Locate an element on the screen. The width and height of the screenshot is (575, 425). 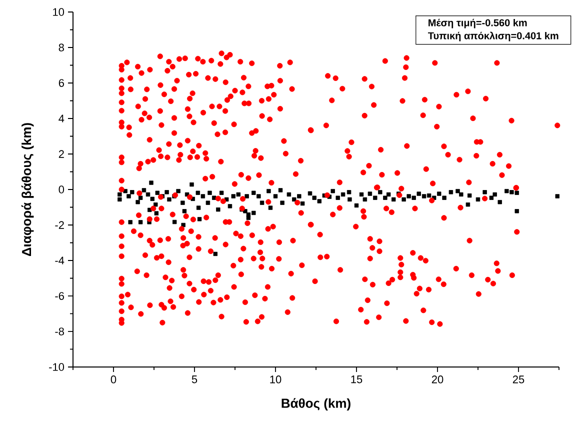
annotation: Τυπική απόκλιση=0.401 km is located at coordinates (493, 37).